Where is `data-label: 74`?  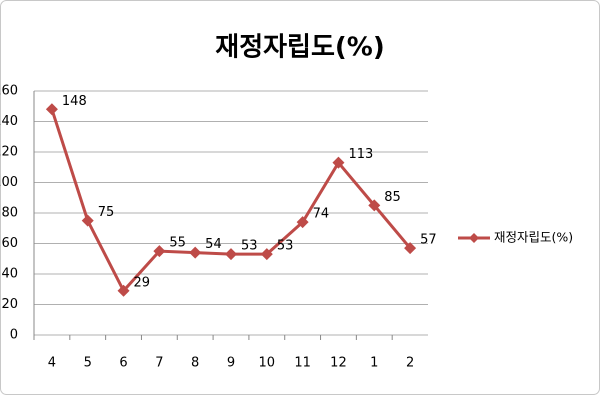
data-label: 74 is located at coordinates (321, 214).